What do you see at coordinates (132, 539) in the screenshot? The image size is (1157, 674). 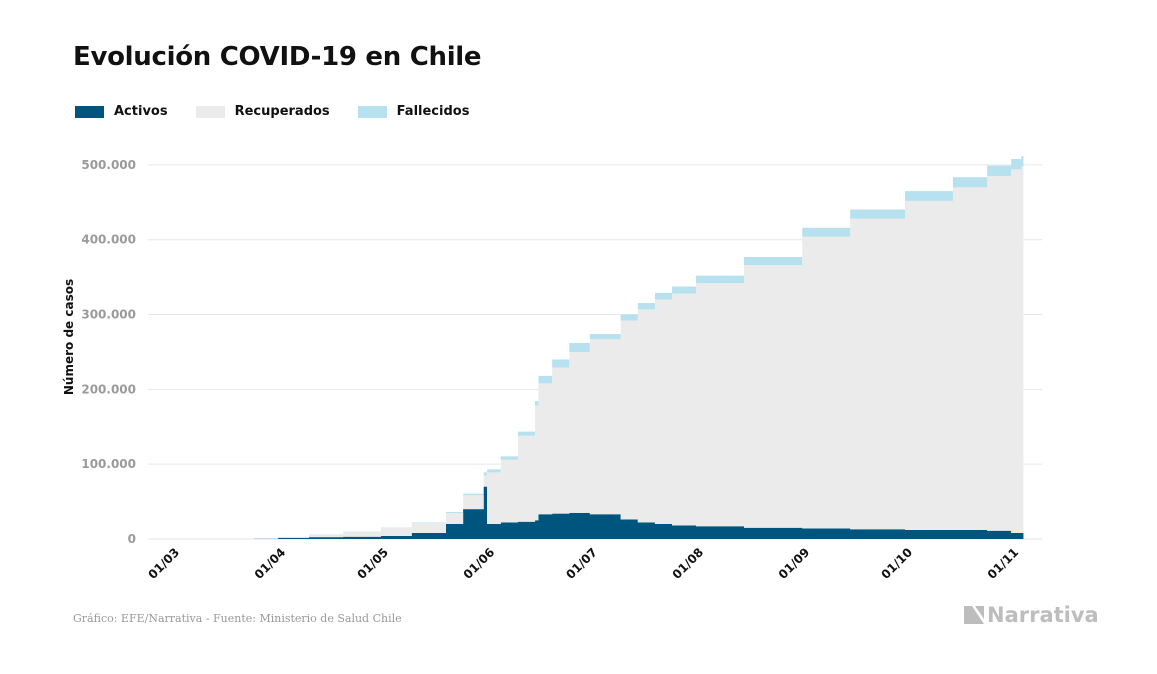 I see `y-tick-label: 0` at bounding box center [132, 539].